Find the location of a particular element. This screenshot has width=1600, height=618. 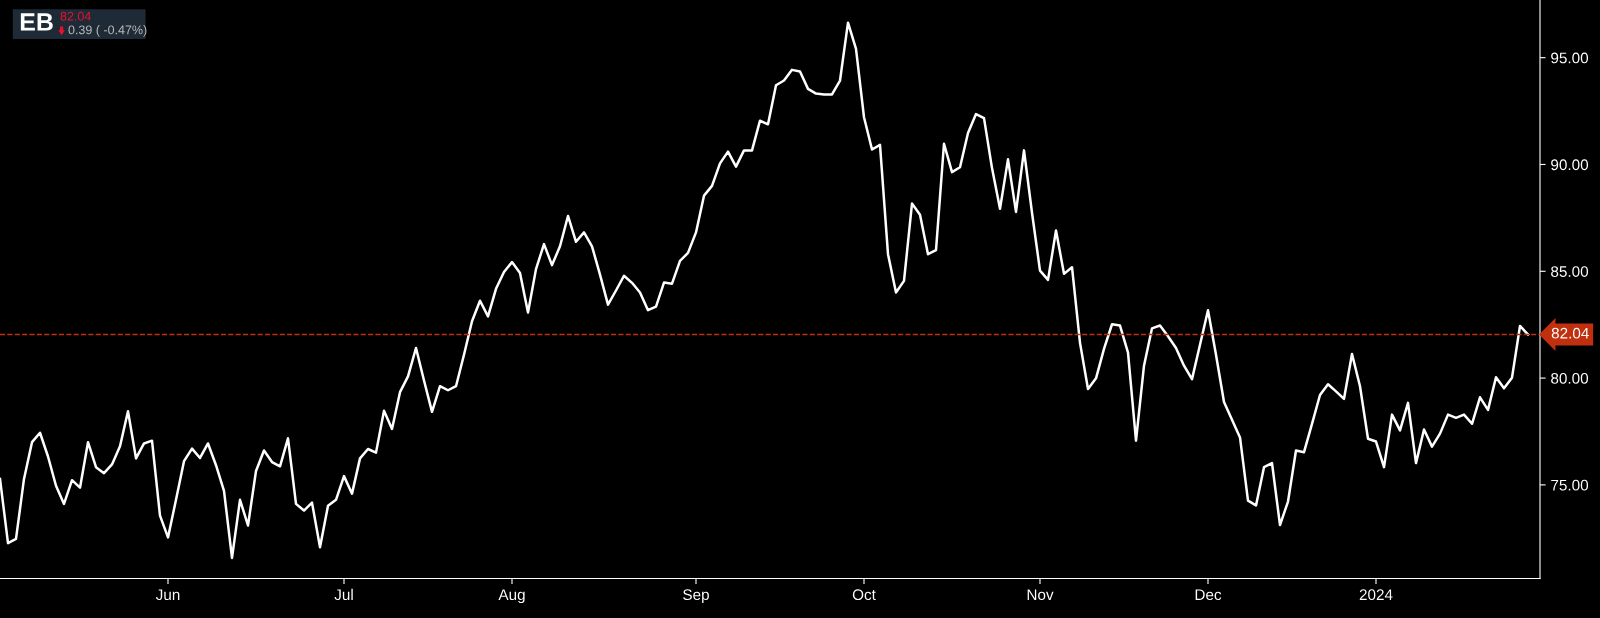

x-tick-label: 2024 is located at coordinates (1376, 595).